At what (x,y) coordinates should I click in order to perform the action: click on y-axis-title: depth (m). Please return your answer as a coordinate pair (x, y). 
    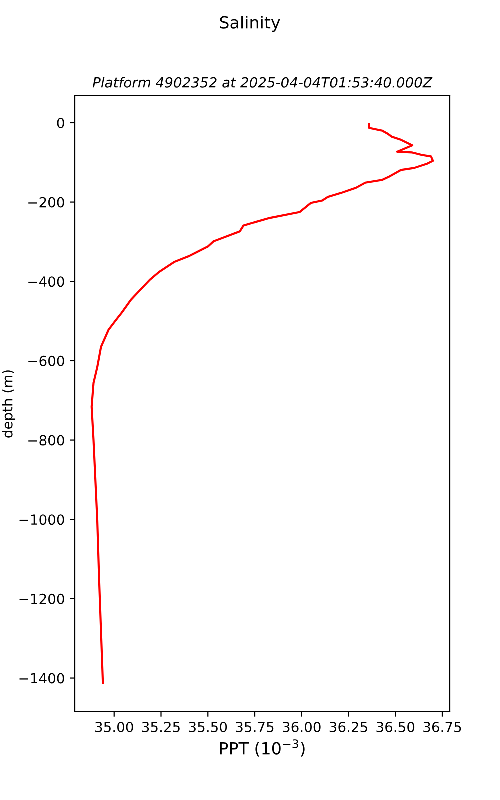
    Looking at the image, I should click on (9, 404).